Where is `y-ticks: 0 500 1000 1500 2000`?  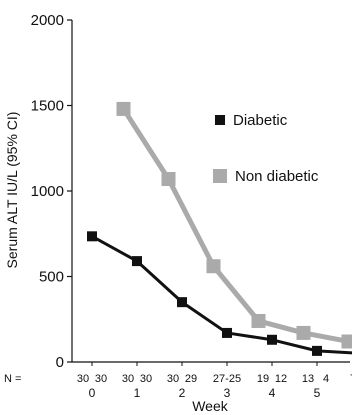
y-ticks: 0 500 1000 1500 2000 is located at coordinates (51, 191).